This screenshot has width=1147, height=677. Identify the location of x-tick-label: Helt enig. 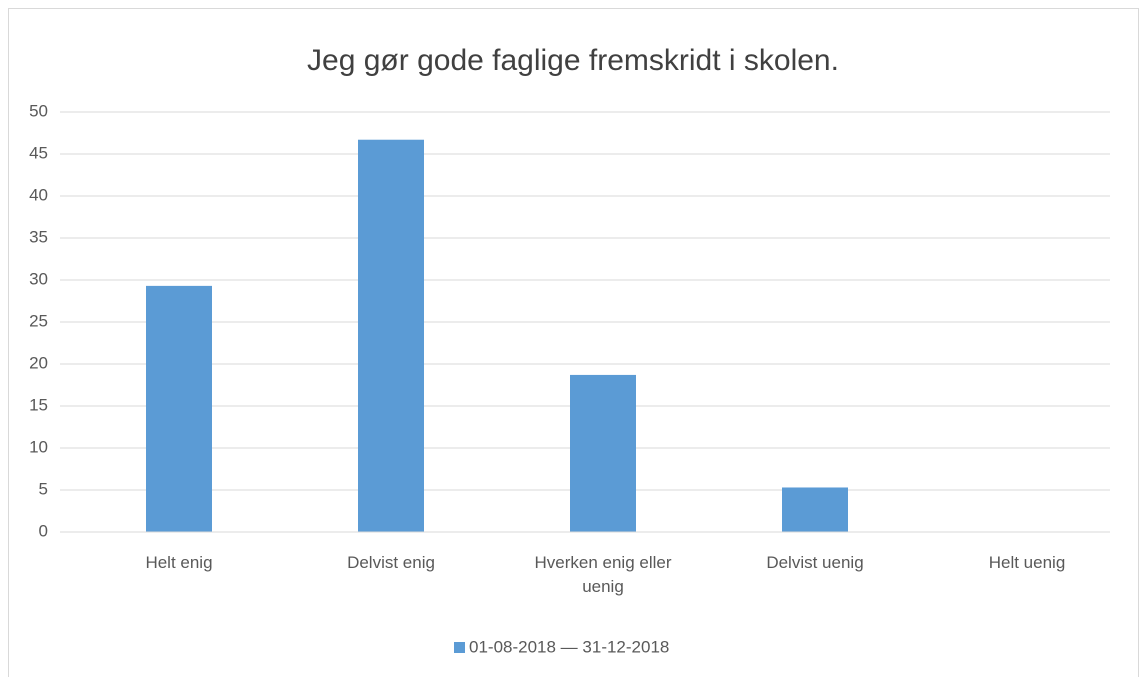
(178, 562).